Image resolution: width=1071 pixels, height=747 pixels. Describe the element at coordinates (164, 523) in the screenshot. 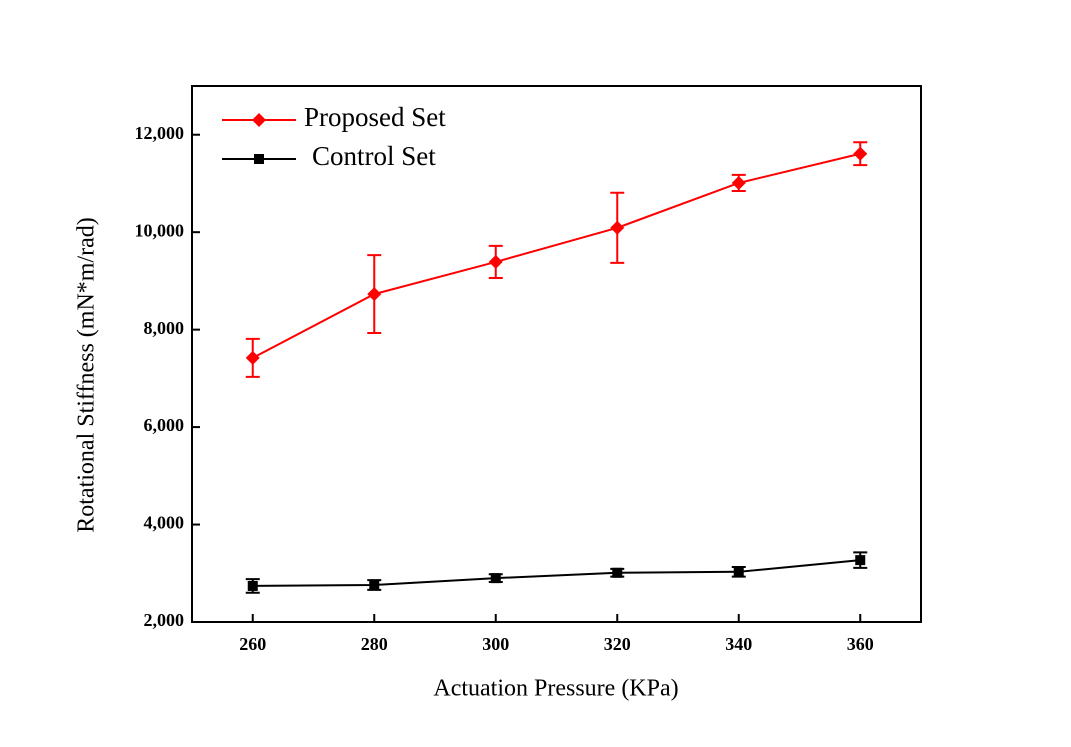

I see `y-tick-label: 4,000` at that location.